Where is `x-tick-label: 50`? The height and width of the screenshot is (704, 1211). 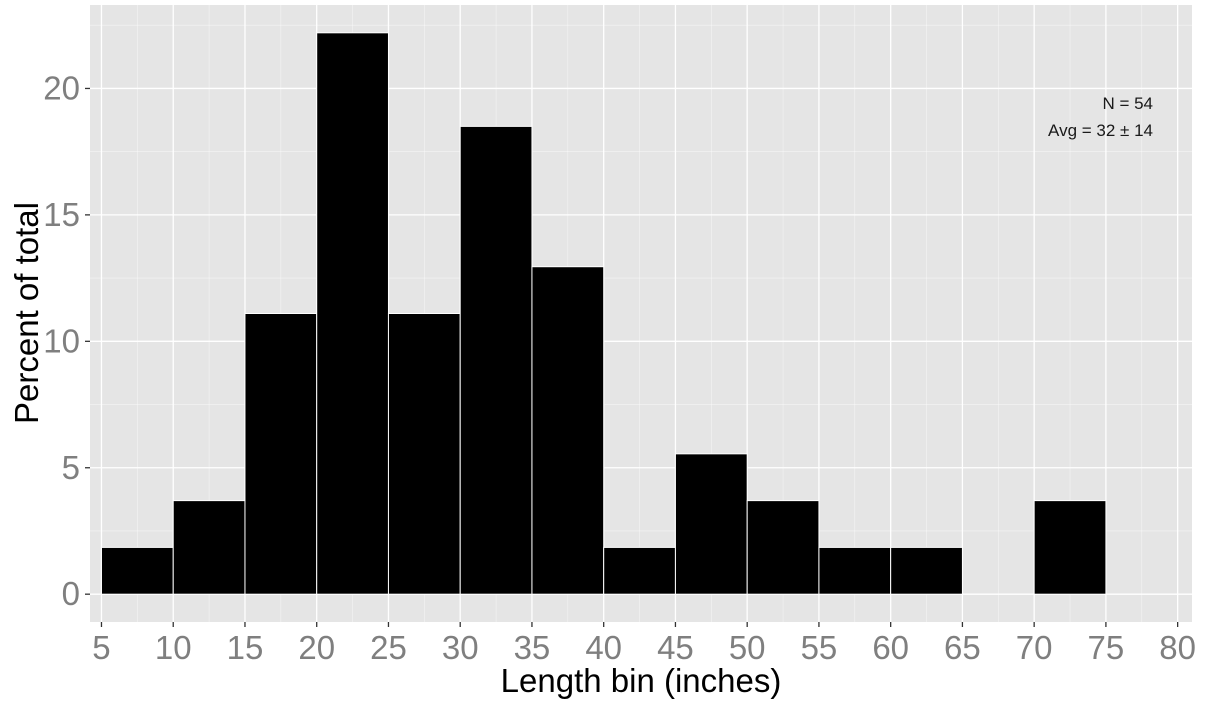
x-tick-label: 50 is located at coordinates (747, 647).